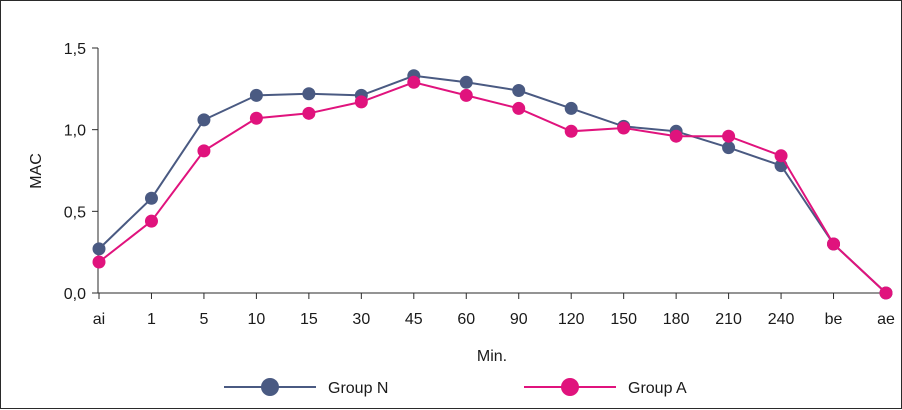 The width and height of the screenshot is (902, 410). What do you see at coordinates (519, 319) in the screenshot?
I see `x-tick-label: 90` at bounding box center [519, 319].